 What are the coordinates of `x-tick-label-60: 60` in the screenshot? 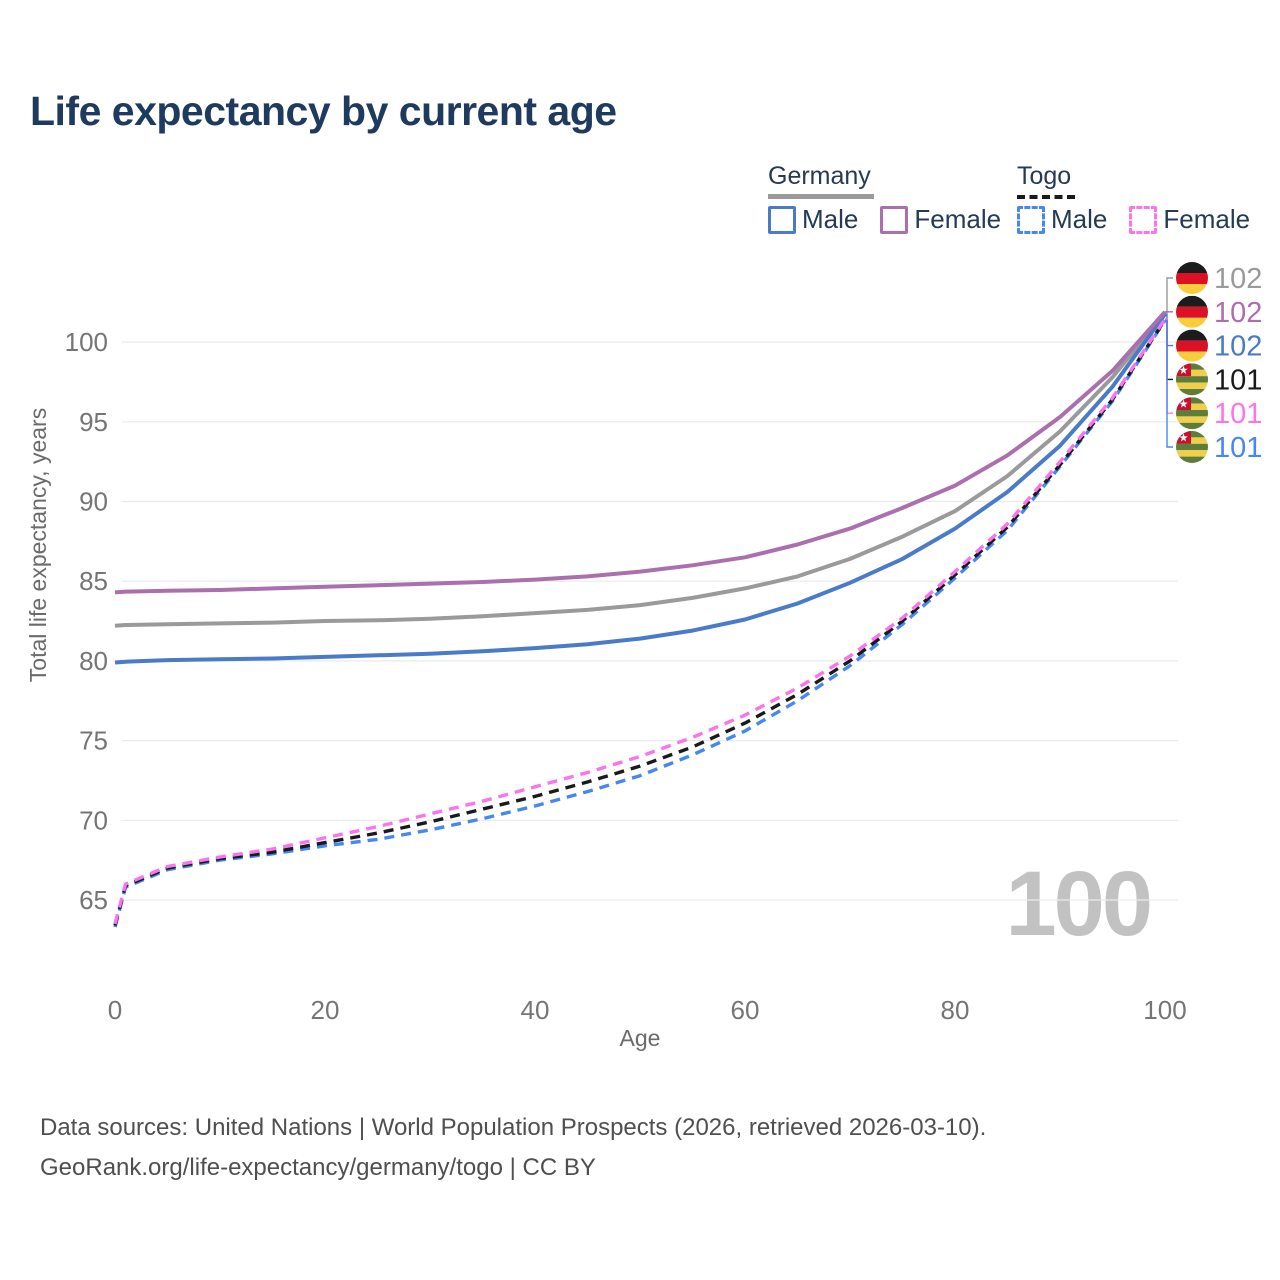 It's located at (745, 1010).